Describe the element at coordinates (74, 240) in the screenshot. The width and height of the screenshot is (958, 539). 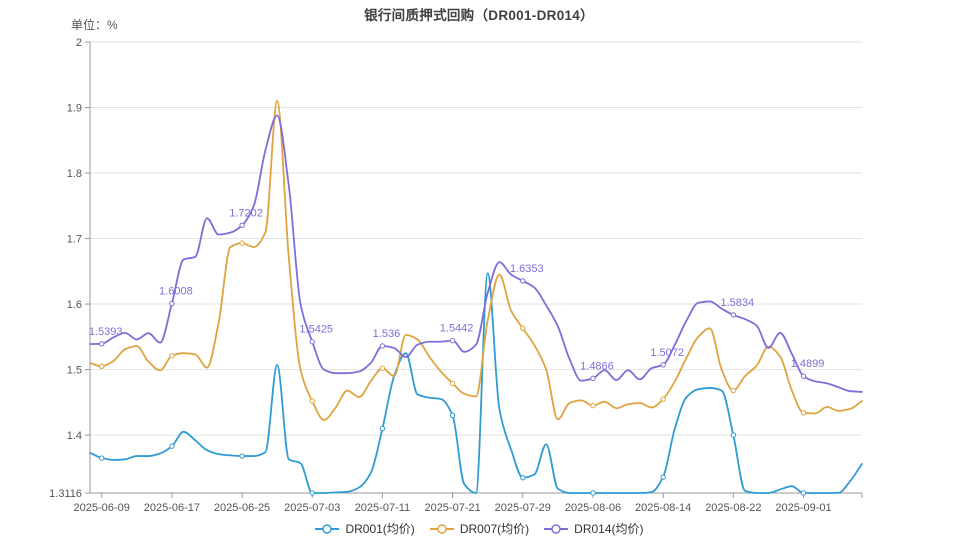
I see `y-axis-label: 1.7` at that location.